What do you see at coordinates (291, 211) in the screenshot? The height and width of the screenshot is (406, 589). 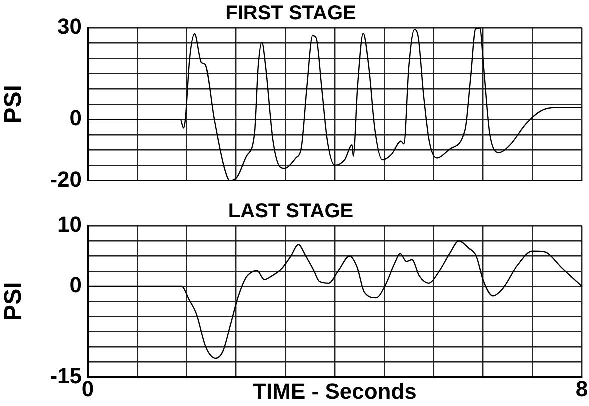 I see `chart-title: LAST STAGE` at bounding box center [291, 211].